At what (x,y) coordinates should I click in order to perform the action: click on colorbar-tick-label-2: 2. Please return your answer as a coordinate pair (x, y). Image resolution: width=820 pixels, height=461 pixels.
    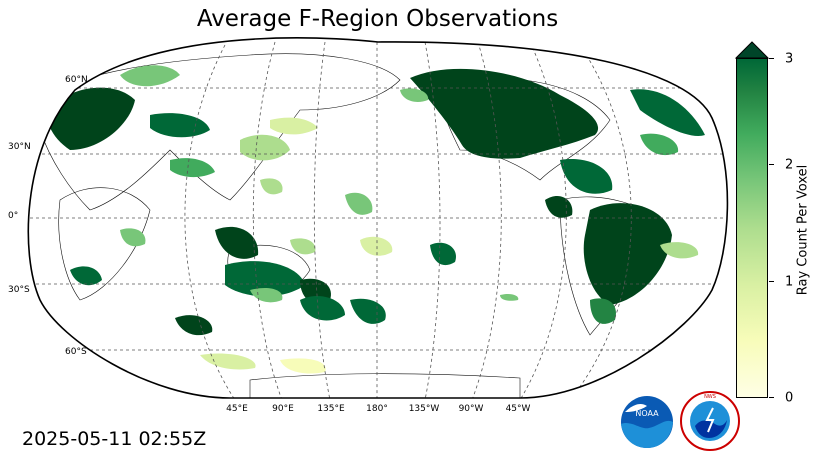
    Looking at the image, I should click on (789, 165).